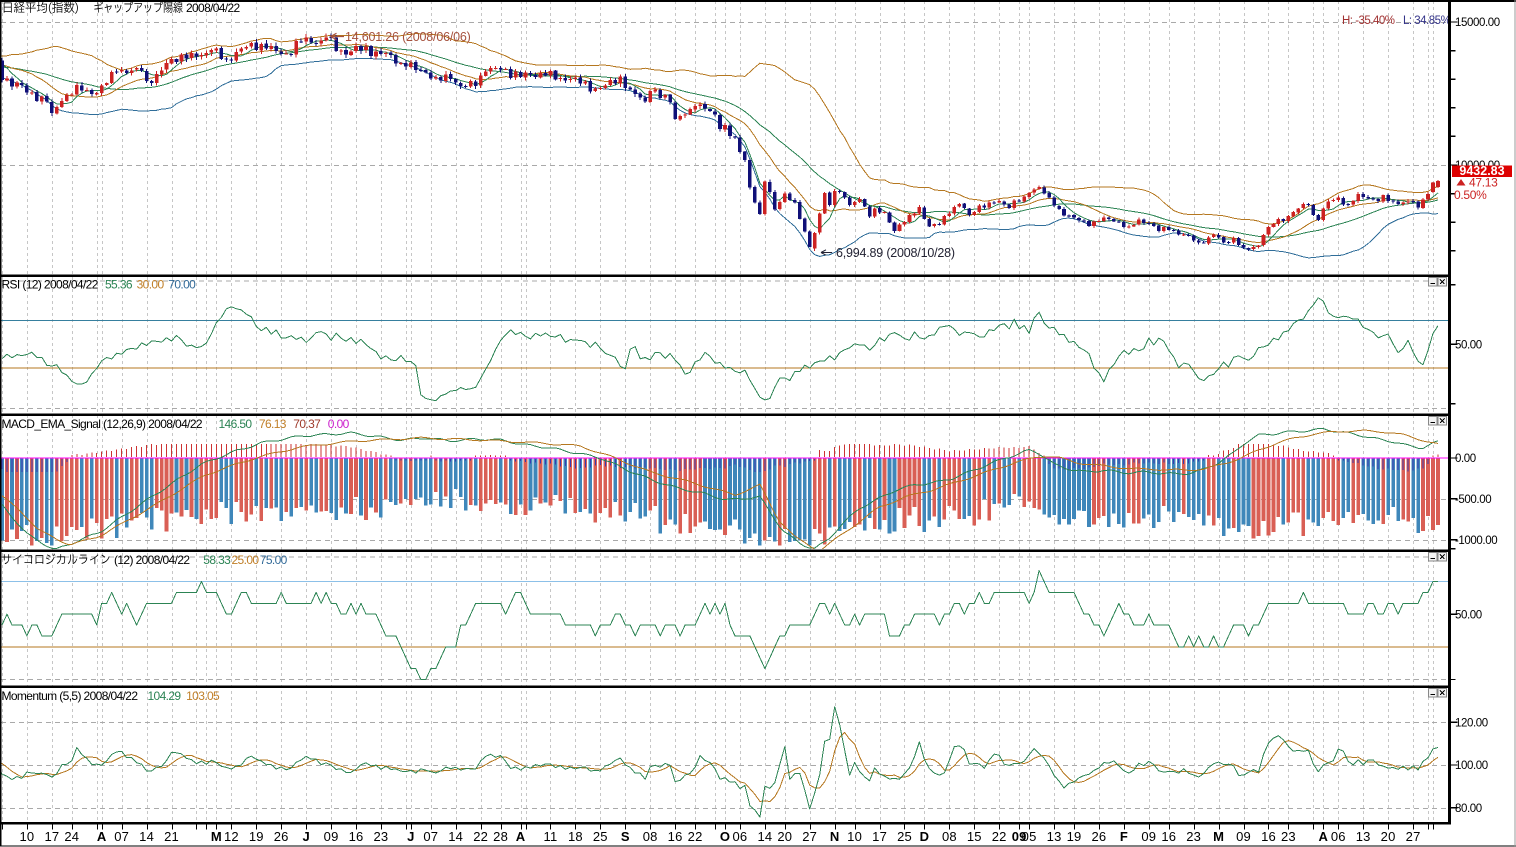 This screenshot has height=847, width=1516. What do you see at coordinates (1477, 23) in the screenshot?
I see `svg-text: 15000.00` at bounding box center [1477, 23].